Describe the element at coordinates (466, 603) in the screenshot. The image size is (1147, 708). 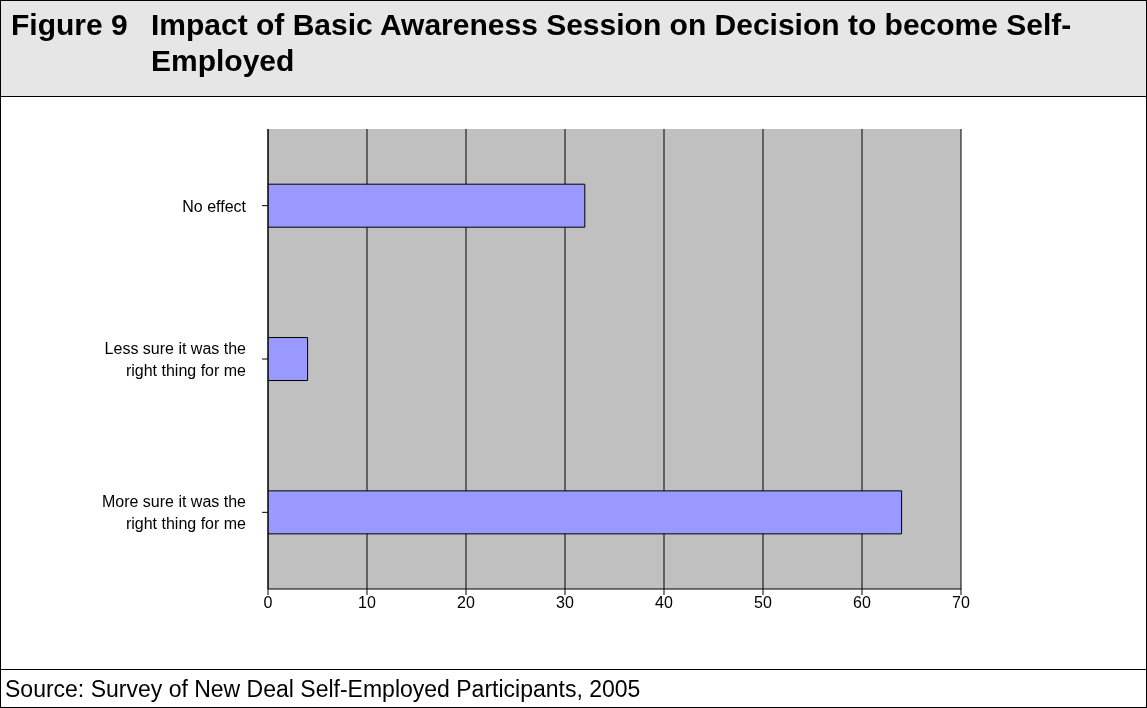
I see `x-tick-label: 20` at that location.